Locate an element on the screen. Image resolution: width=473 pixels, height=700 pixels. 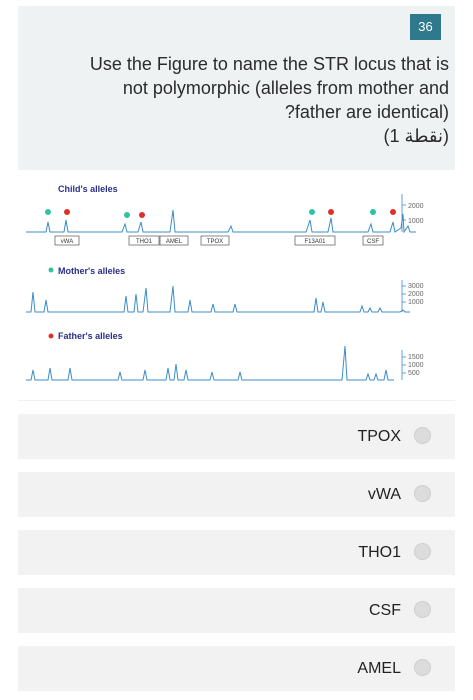
locus-box-tpox is located at coordinates (215, 240).